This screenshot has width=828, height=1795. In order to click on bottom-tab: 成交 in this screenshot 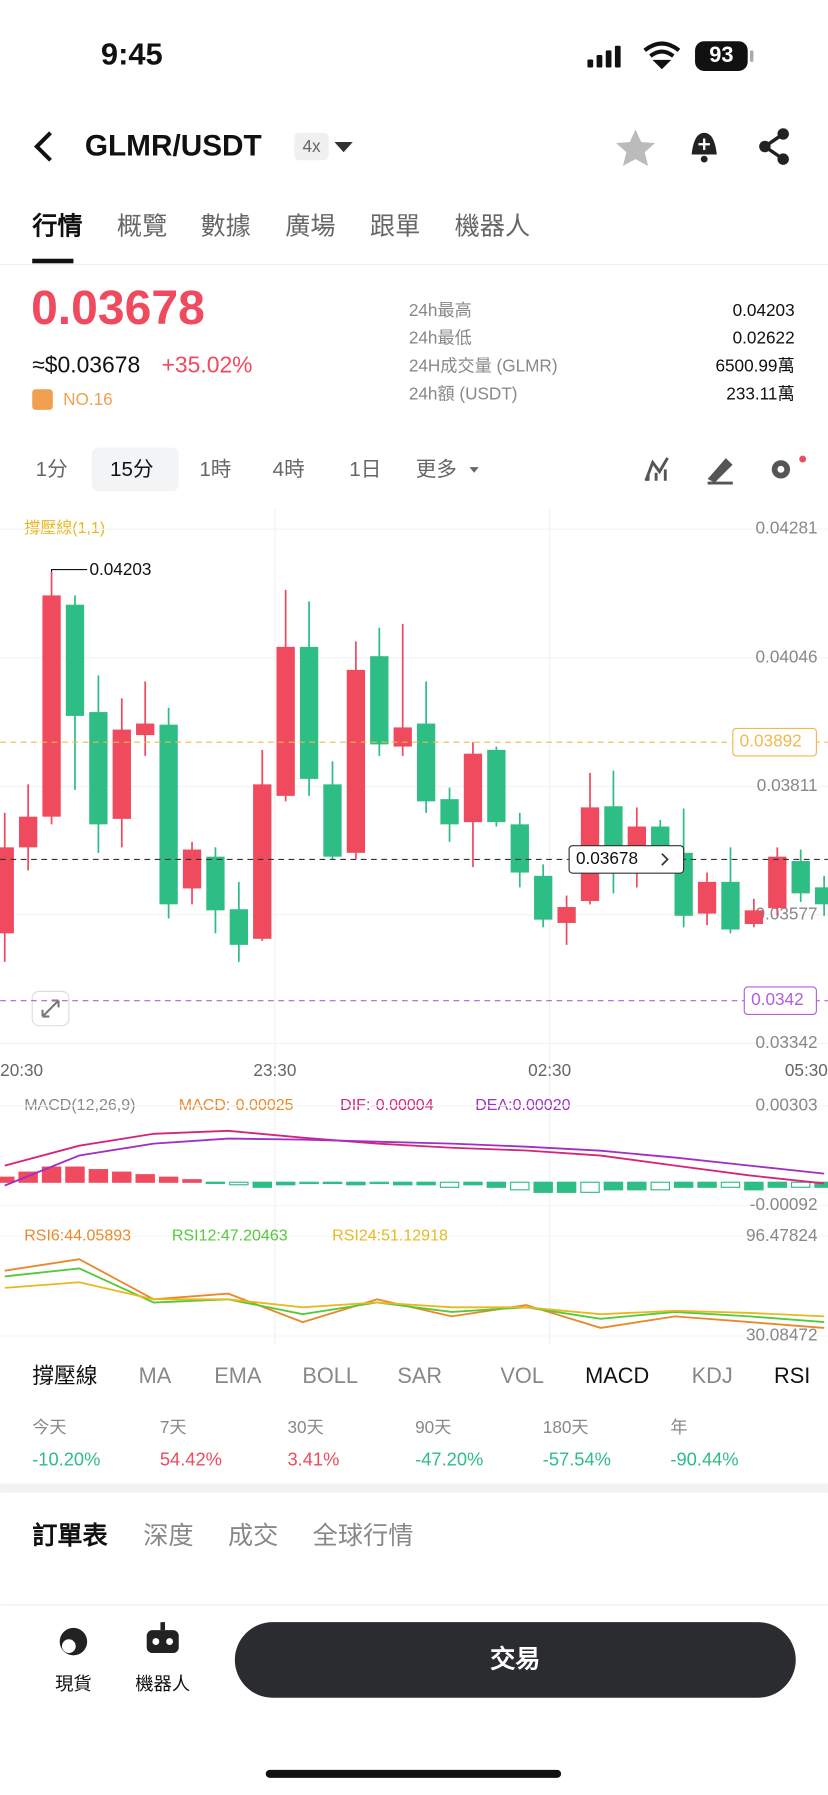, I will do `click(253, 1536)`.